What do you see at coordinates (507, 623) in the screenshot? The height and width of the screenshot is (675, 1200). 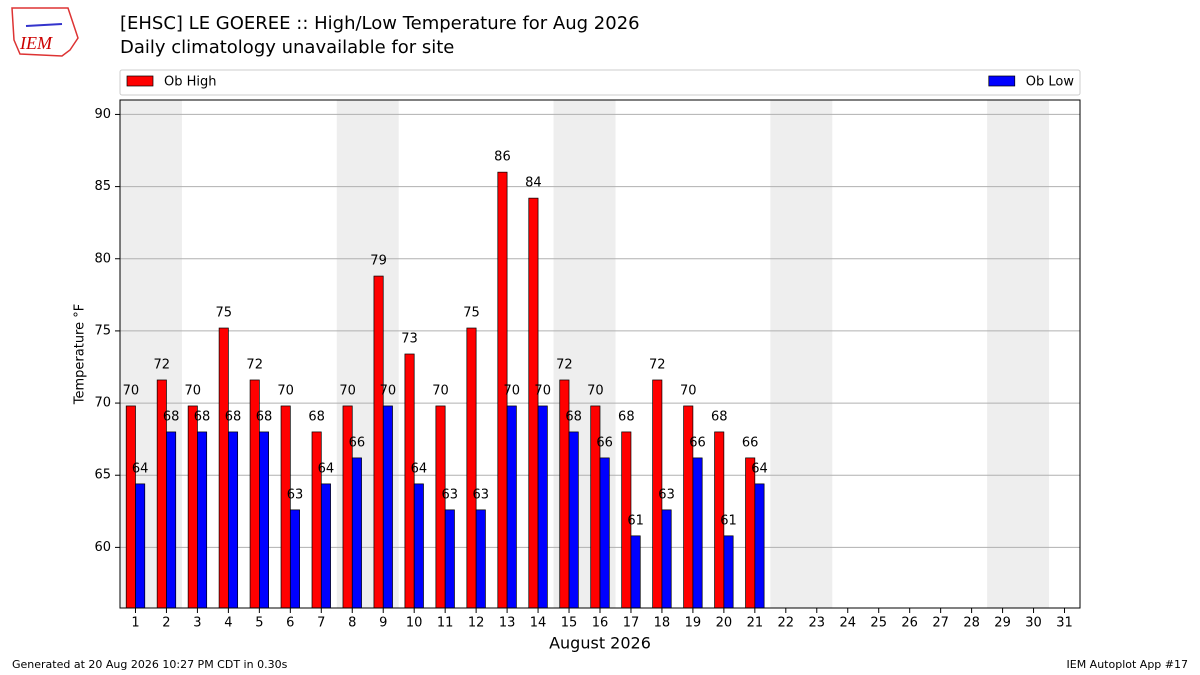 I see `x-tick-label: 13` at bounding box center [507, 623].